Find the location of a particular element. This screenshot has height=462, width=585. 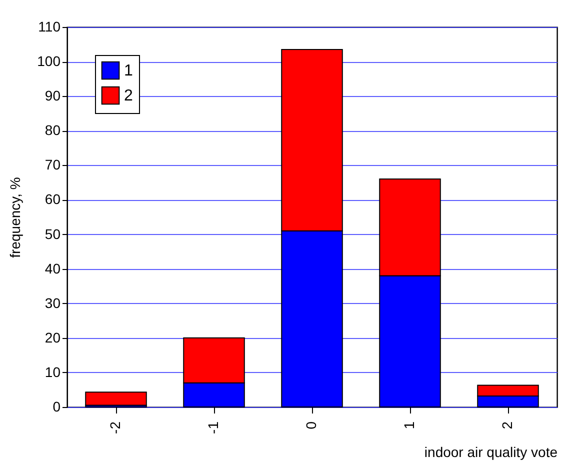

y-tick-label: 40 is located at coordinates (52, 268).